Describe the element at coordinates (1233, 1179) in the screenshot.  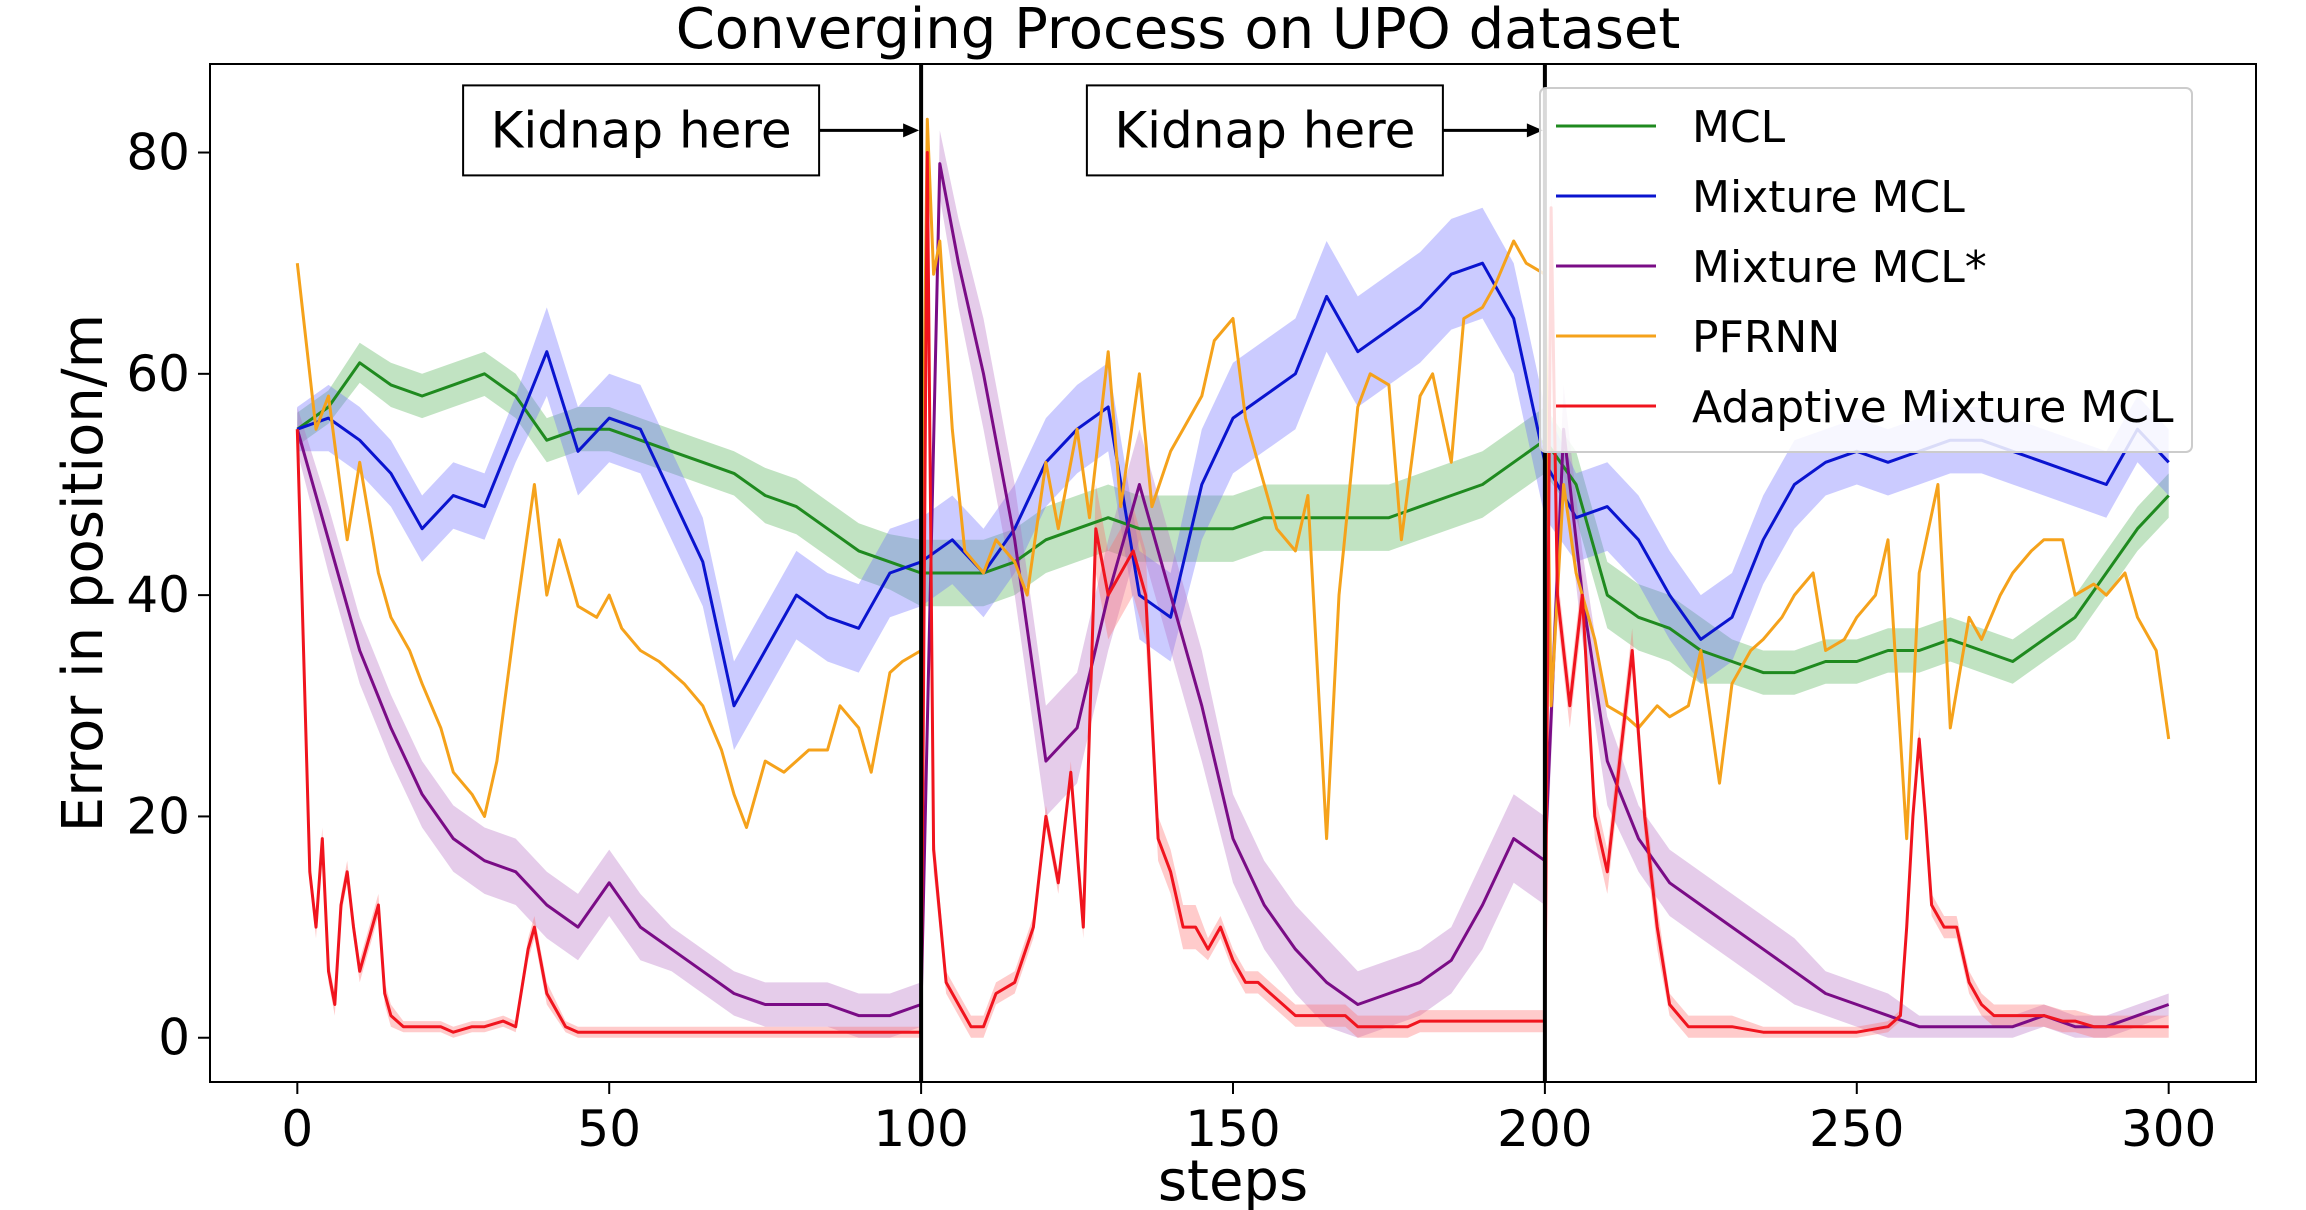
I see `x-axis-label: steps` at that location.